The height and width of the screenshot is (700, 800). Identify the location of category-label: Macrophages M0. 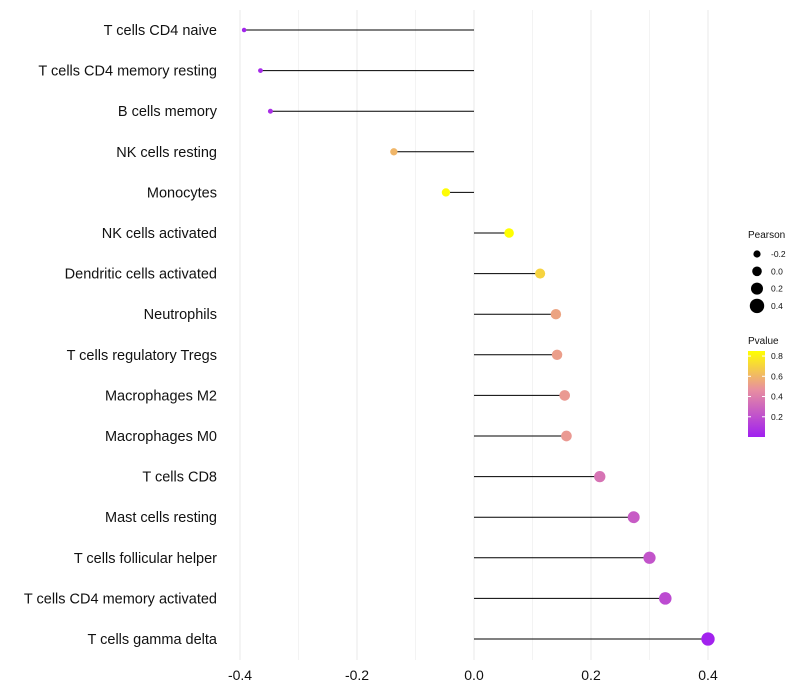
(161, 437).